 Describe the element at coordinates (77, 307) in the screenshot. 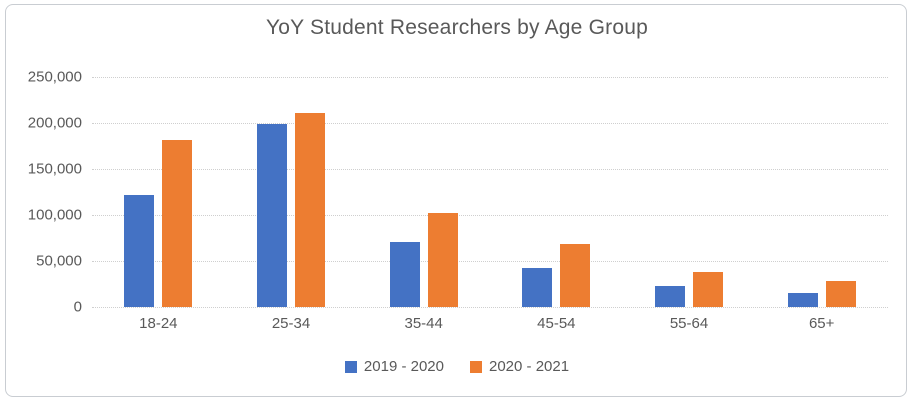

I see `y-tick-label: 0` at that location.